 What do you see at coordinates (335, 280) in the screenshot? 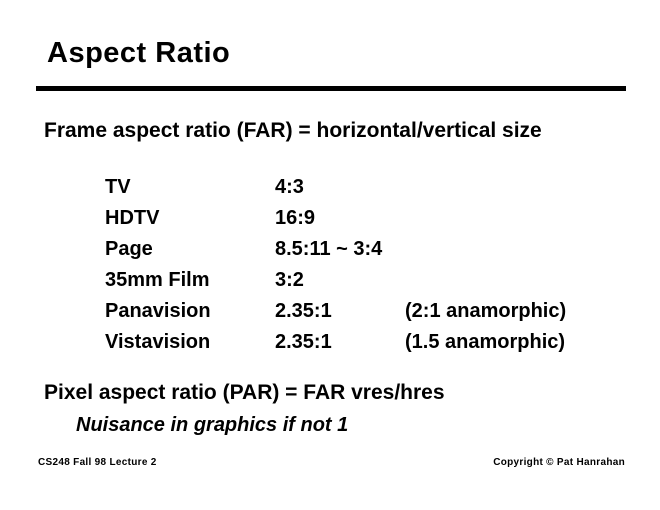
I see `table-row: 35mm Film 3:2` at bounding box center [335, 280].